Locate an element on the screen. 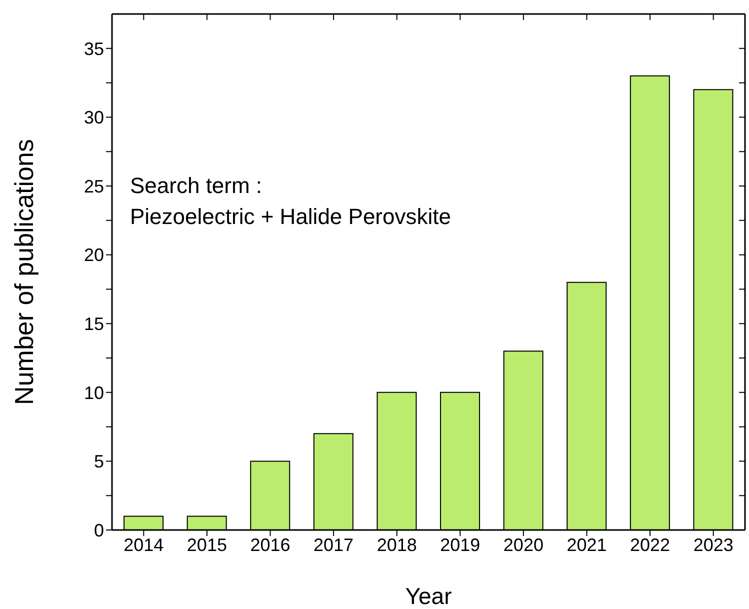  annotation: Search term : is located at coordinates (197, 186).